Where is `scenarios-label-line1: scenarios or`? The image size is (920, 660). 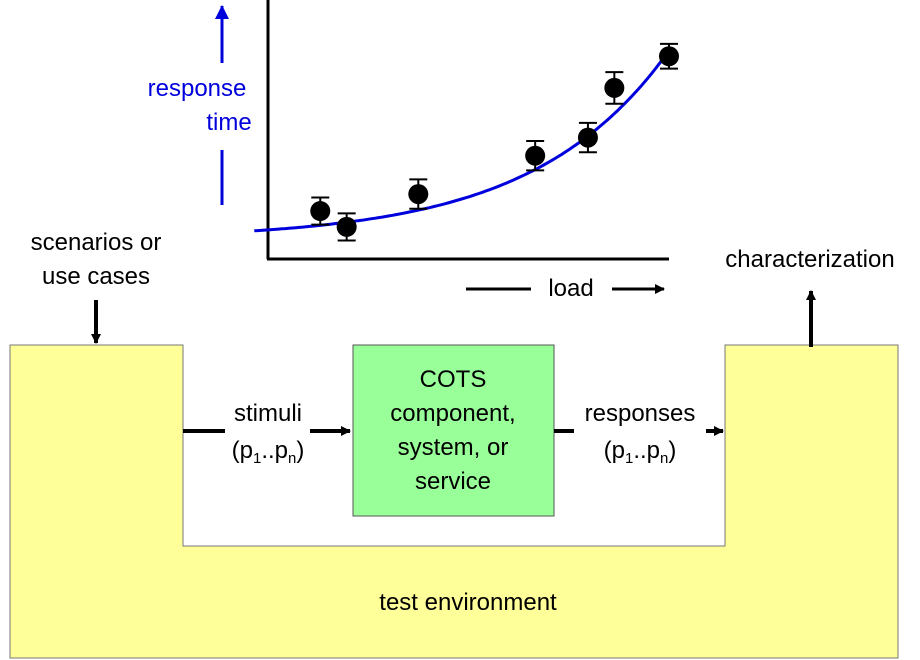 scenarios-label-line1: scenarios or is located at coordinates (96, 242).